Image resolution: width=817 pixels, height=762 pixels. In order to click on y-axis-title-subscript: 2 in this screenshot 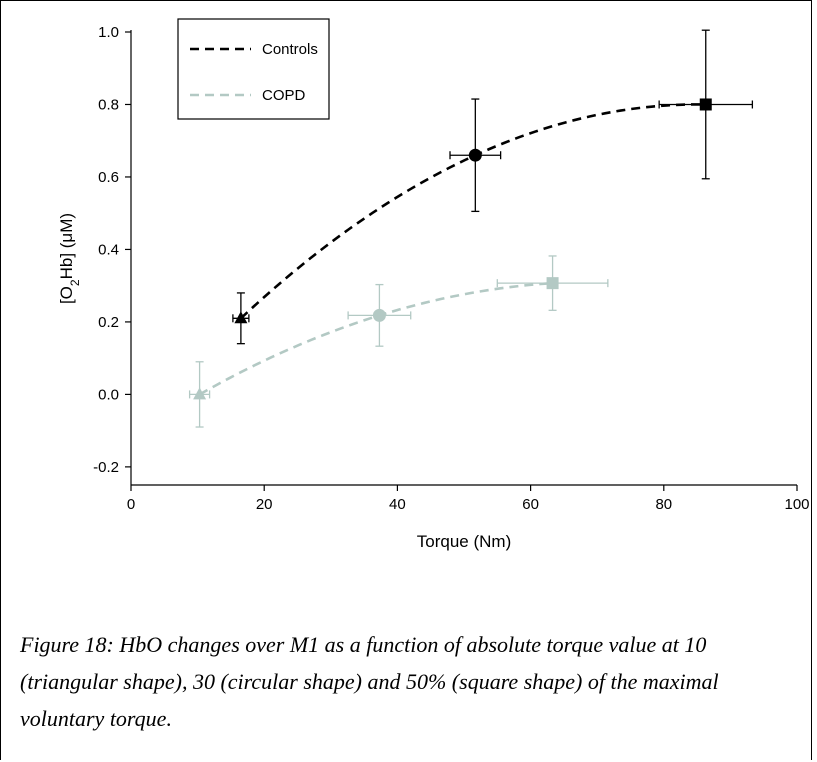, I will do `click(75, 282)`.